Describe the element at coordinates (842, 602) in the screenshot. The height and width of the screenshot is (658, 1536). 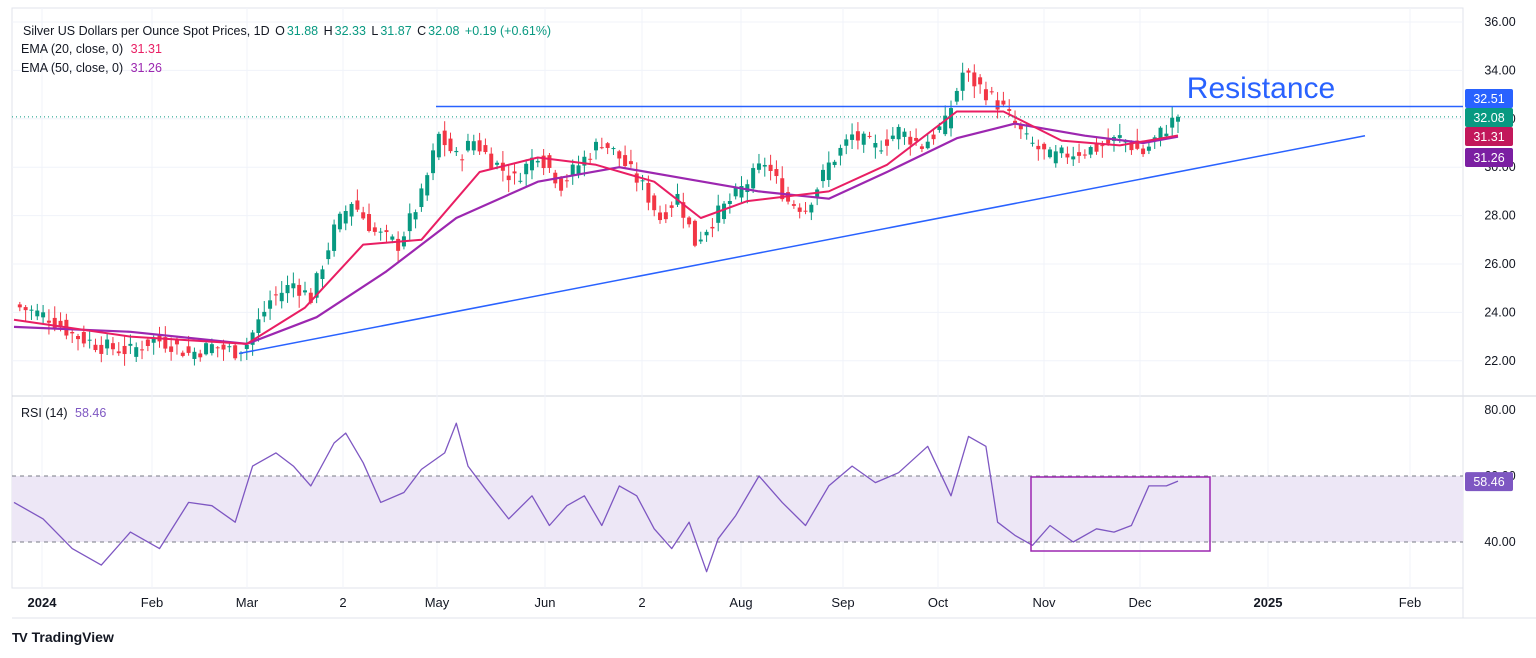
I see `time-axis-tick: Sep` at that location.